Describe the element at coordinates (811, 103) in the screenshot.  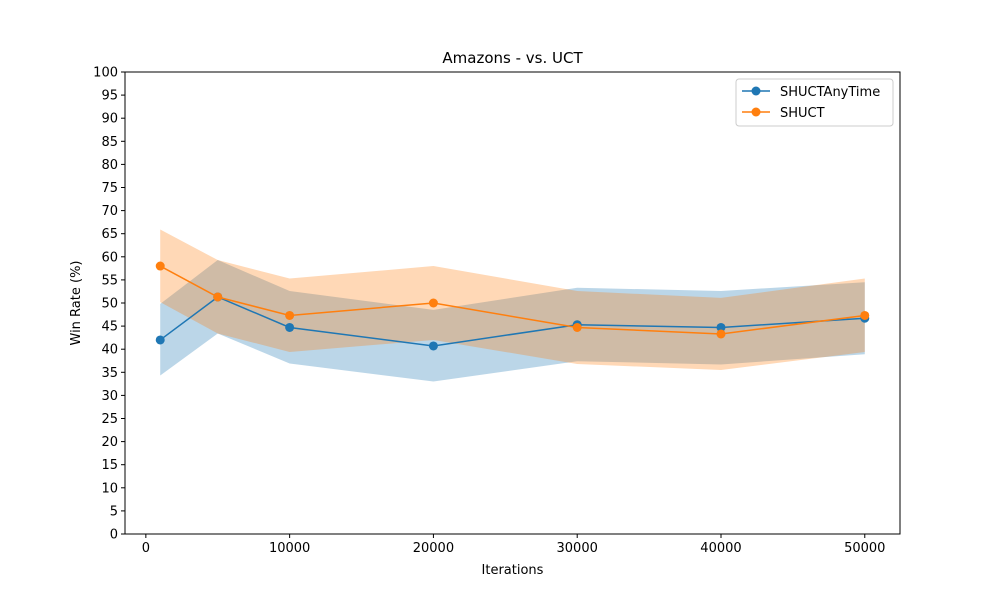
I see `legend-entries: SHUCTAnyTime SHUCT` at that location.